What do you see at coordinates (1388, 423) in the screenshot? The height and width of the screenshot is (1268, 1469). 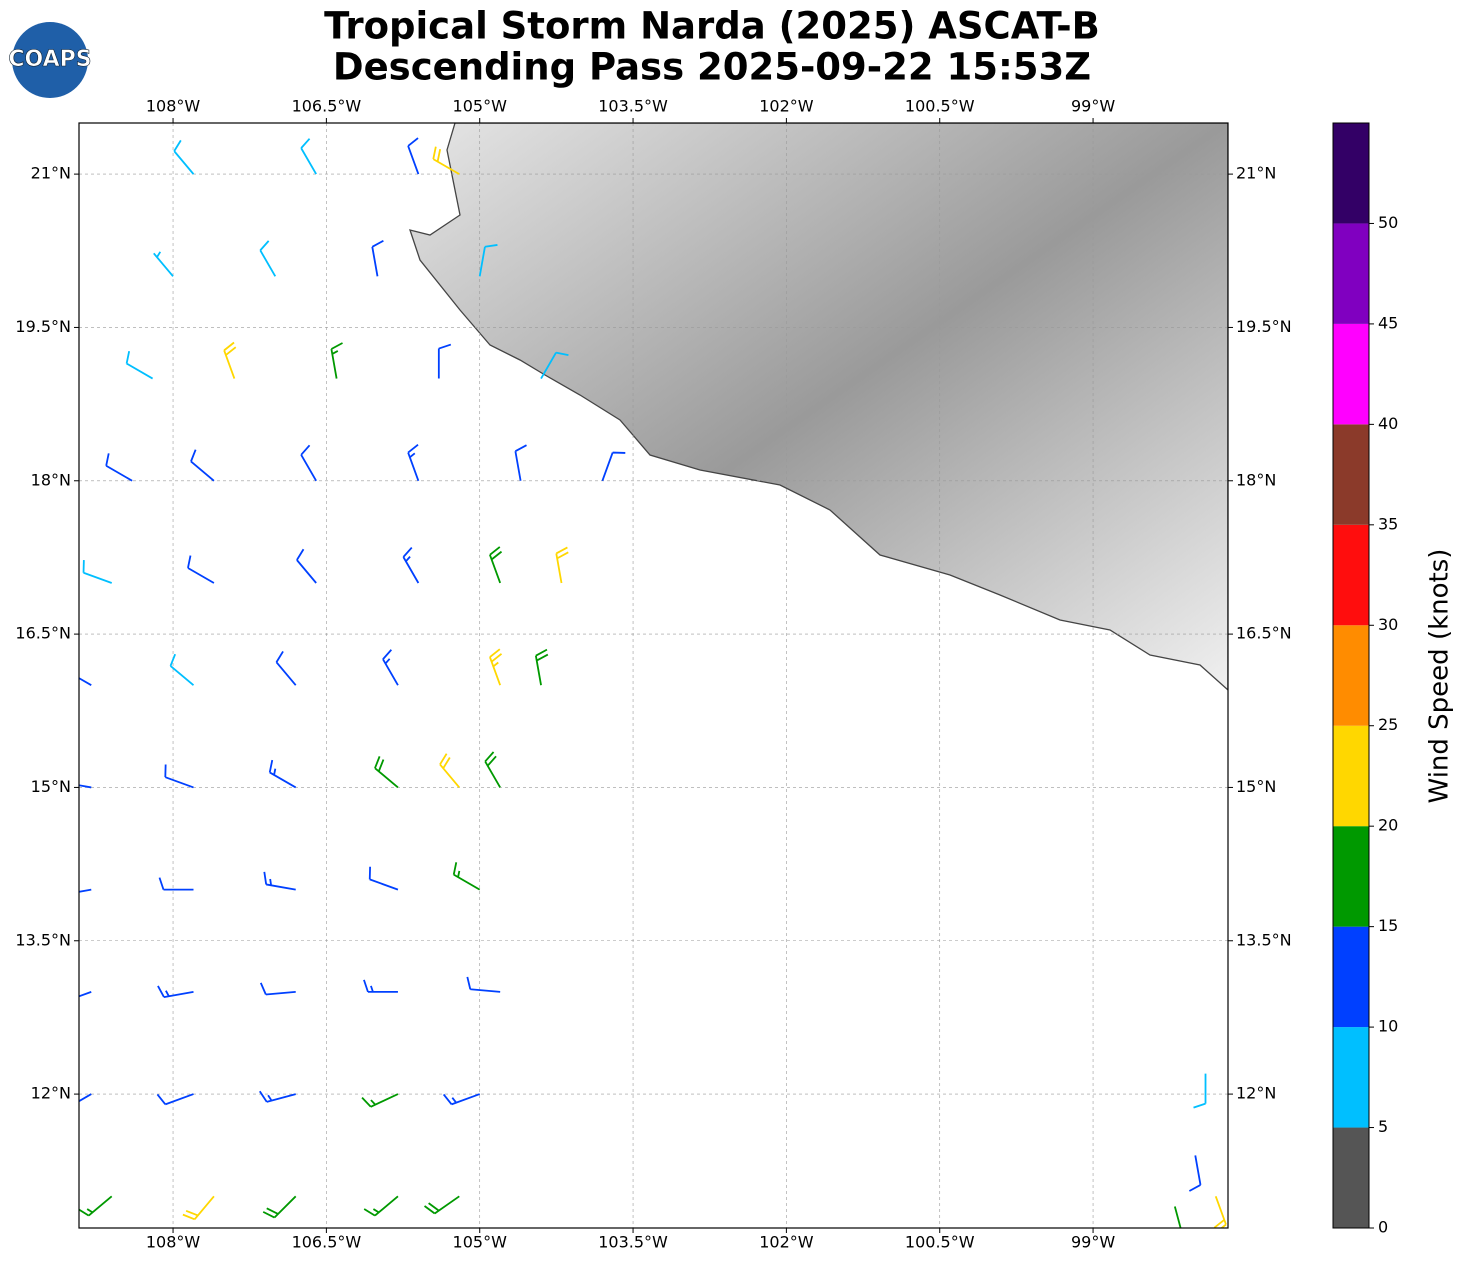 I see `colorbar-tick-label: 40` at bounding box center [1388, 423].